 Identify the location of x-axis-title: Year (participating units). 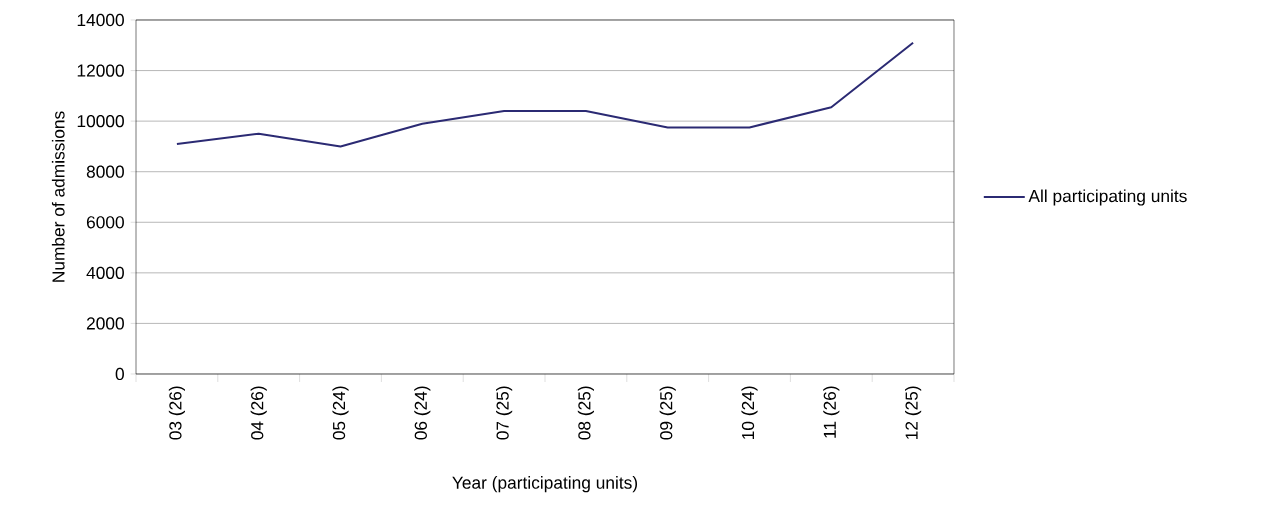
(545, 484).